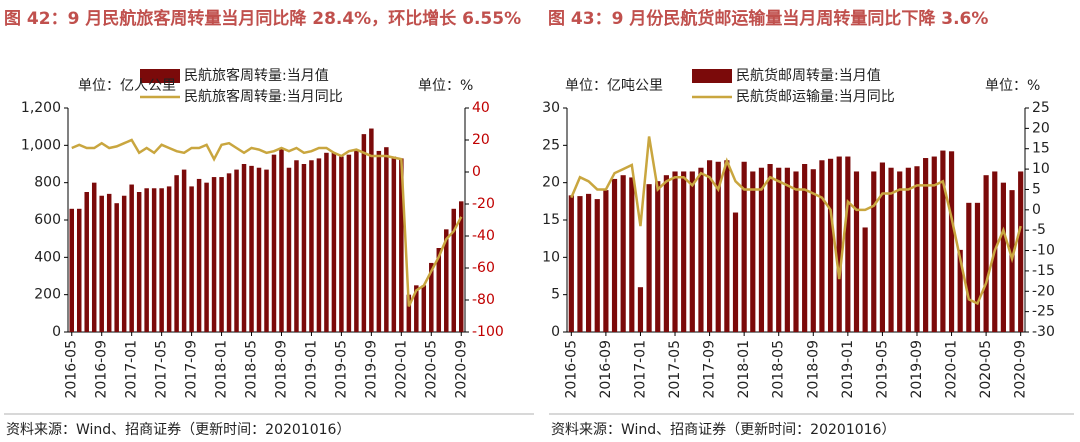 Image resolution: width=1080 pixels, height=442 pixels. Describe the element at coordinates (481, 108) in the screenshot. I see `y2-tick-label: 40` at that location.